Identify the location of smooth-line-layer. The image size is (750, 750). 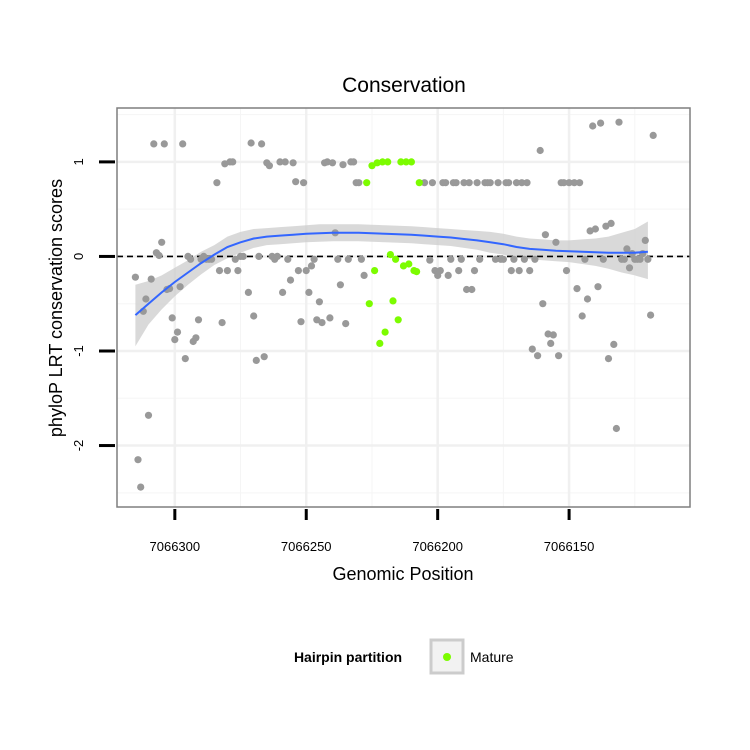
(391, 273).